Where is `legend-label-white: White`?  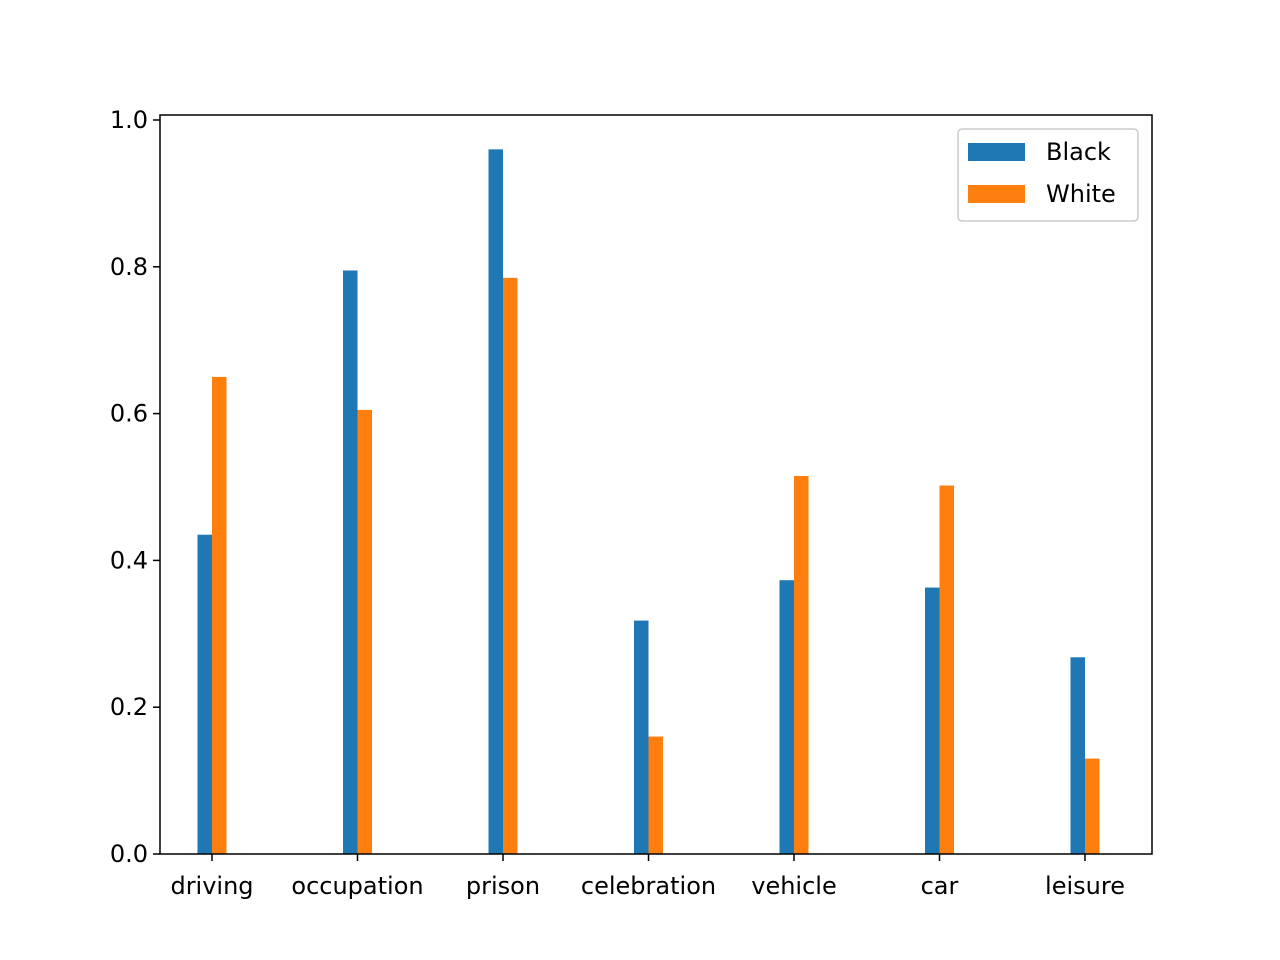
legend-label-white: White is located at coordinates (1081, 194).